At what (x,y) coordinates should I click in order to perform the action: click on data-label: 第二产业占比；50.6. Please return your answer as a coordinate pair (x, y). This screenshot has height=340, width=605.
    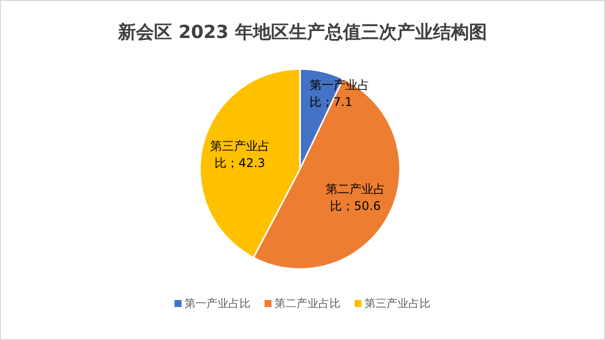
    Looking at the image, I should click on (355, 197).